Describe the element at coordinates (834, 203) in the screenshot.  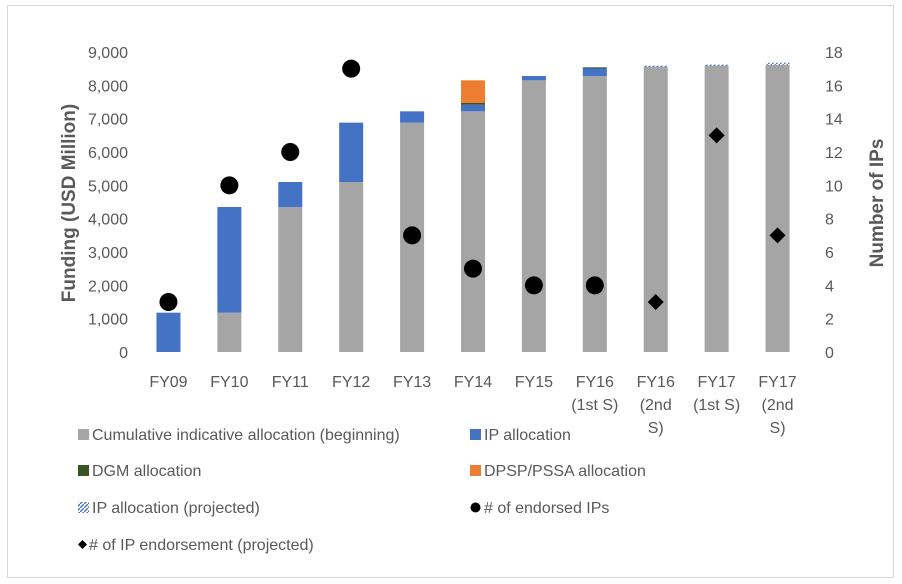
I see `y2-axis-ticks: 0 2 4 6 8 10 12 14 16 18` at that location.